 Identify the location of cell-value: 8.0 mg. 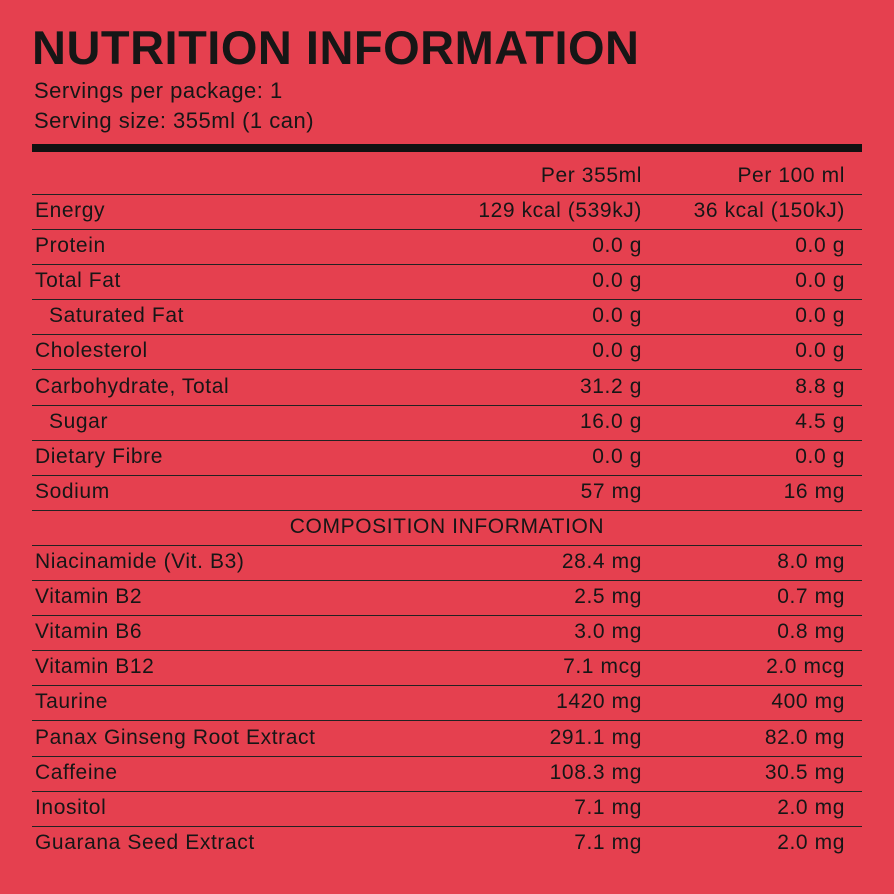
(811, 561).